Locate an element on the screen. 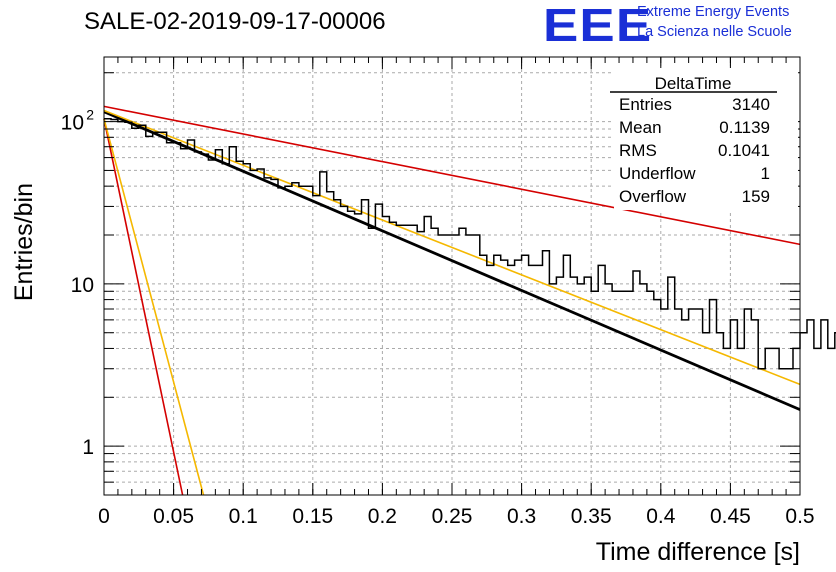 Image resolution: width=836 pixels, height=572 pixels. y-axis-label: Entries/bin is located at coordinates (24, 242).